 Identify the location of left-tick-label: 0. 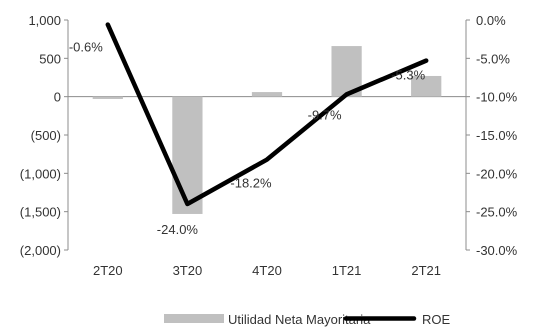
(57, 97).